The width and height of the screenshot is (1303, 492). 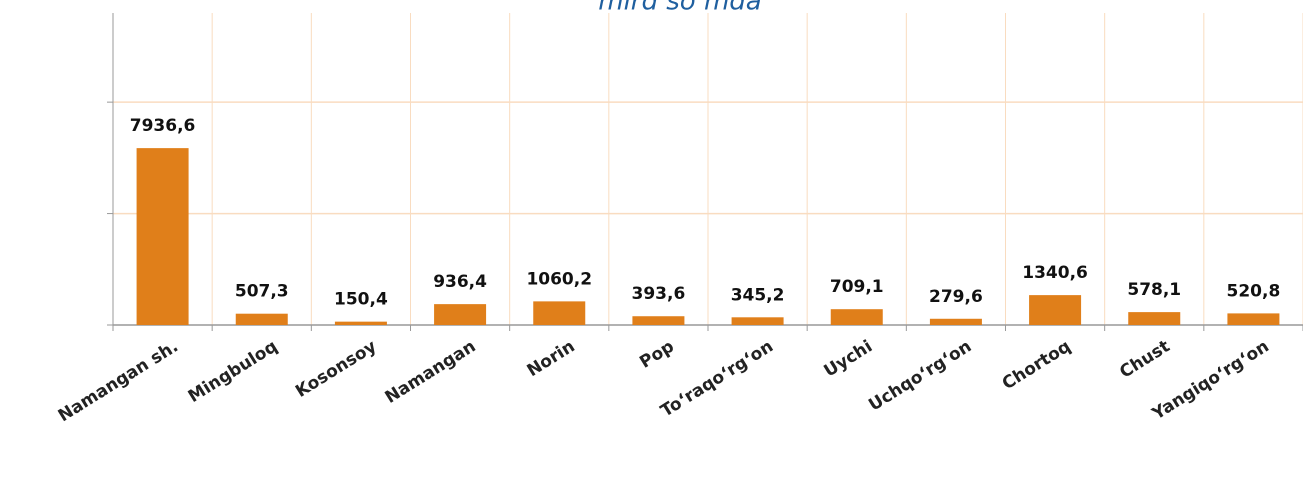 What do you see at coordinates (1055, 273) in the screenshot?
I see `data-label: 1340,6` at bounding box center [1055, 273].